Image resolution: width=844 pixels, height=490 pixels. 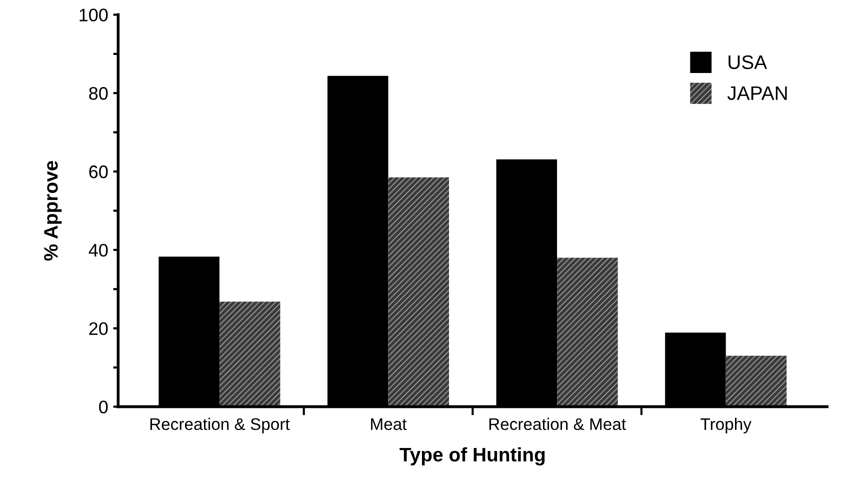 What do you see at coordinates (98, 329) in the screenshot?
I see `y-tick-label: 20` at bounding box center [98, 329].